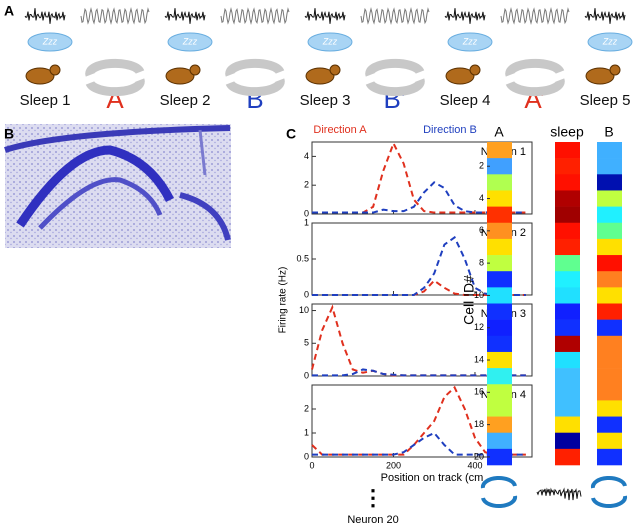  What do you see at coordinates (450, 130) in the screenshot?
I see `legend-entry: Direction B` at bounding box center [450, 130].